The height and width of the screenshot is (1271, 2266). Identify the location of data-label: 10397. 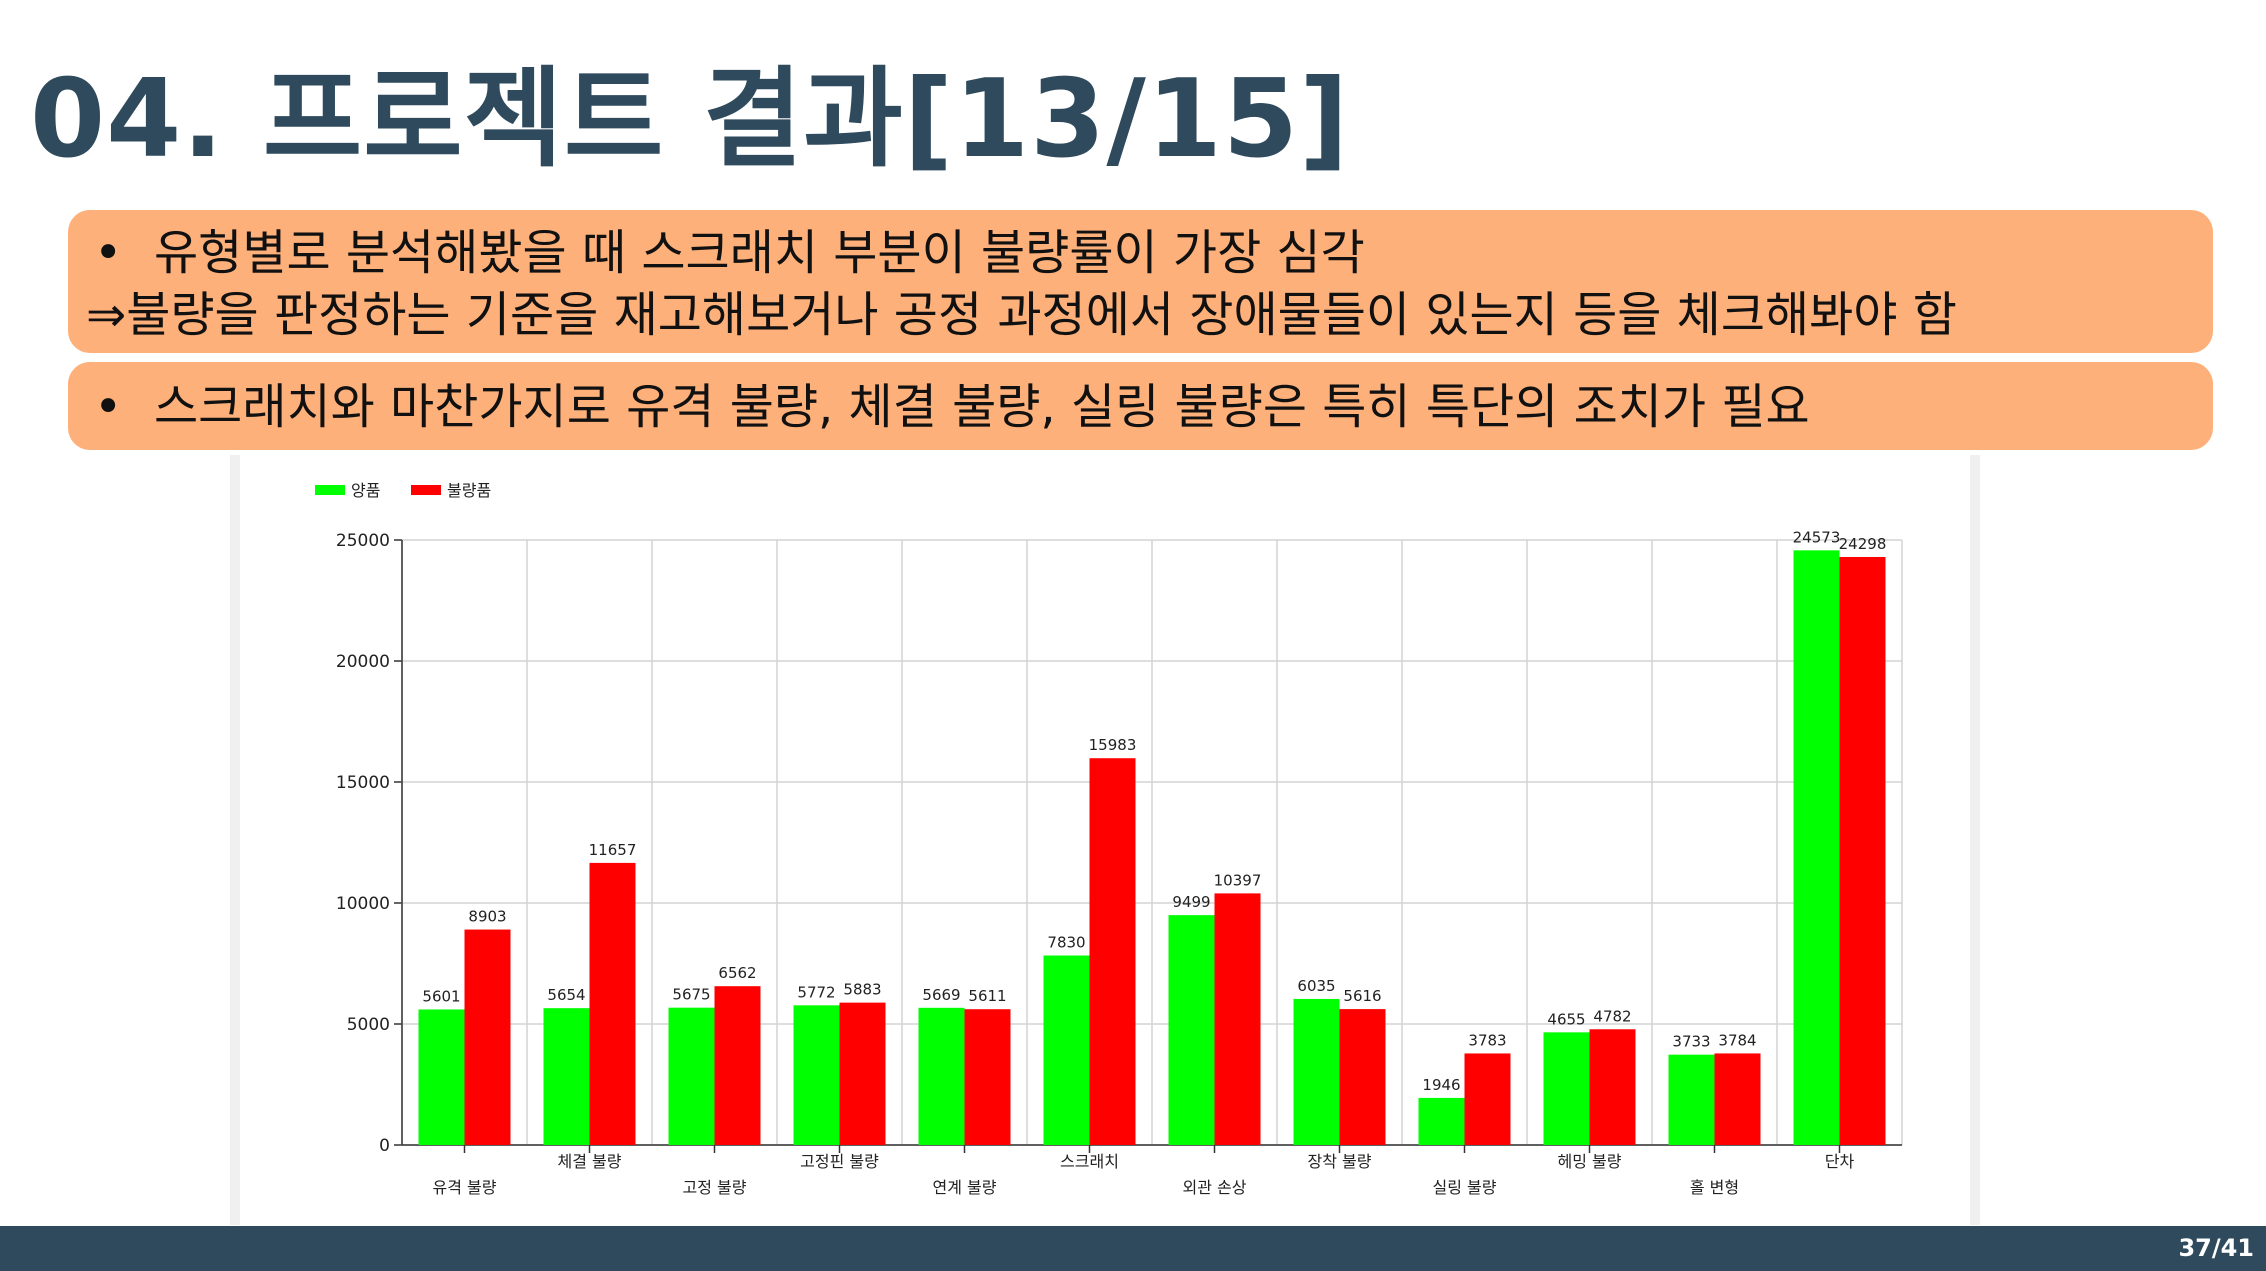
(1238, 880).